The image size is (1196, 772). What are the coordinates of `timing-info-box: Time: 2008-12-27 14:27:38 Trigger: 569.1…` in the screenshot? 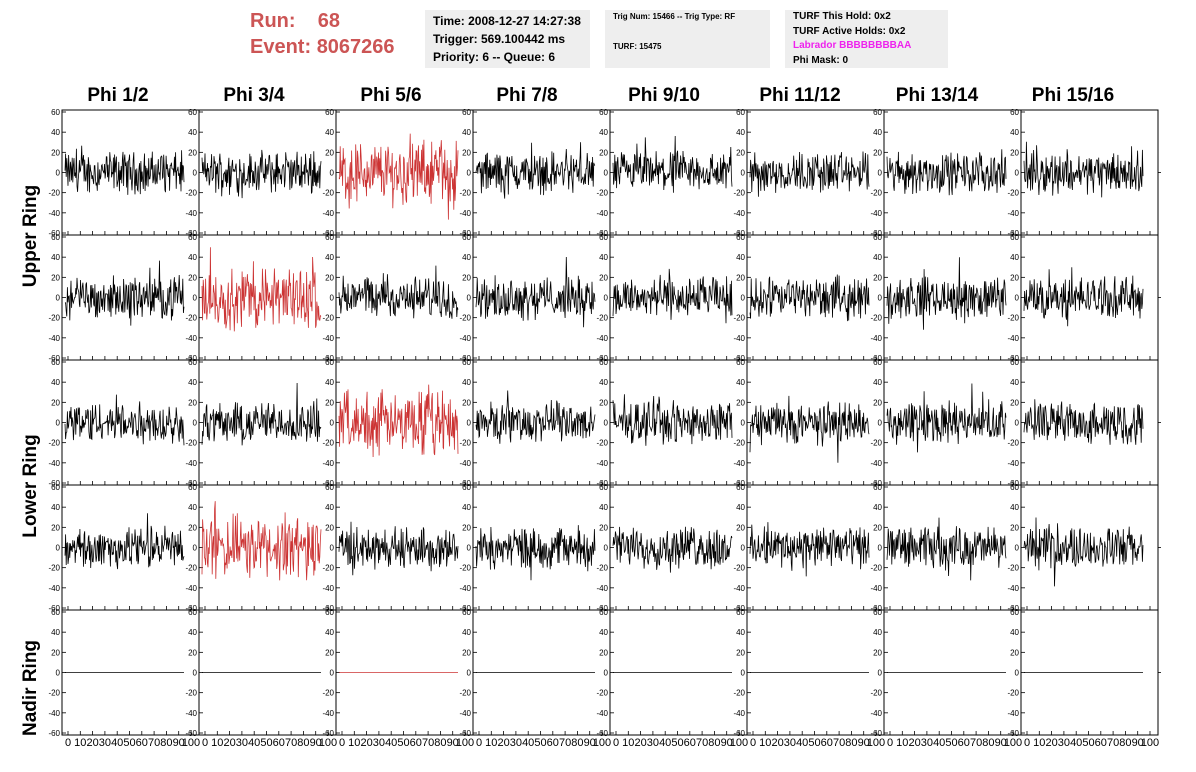 It's located at (507, 39).